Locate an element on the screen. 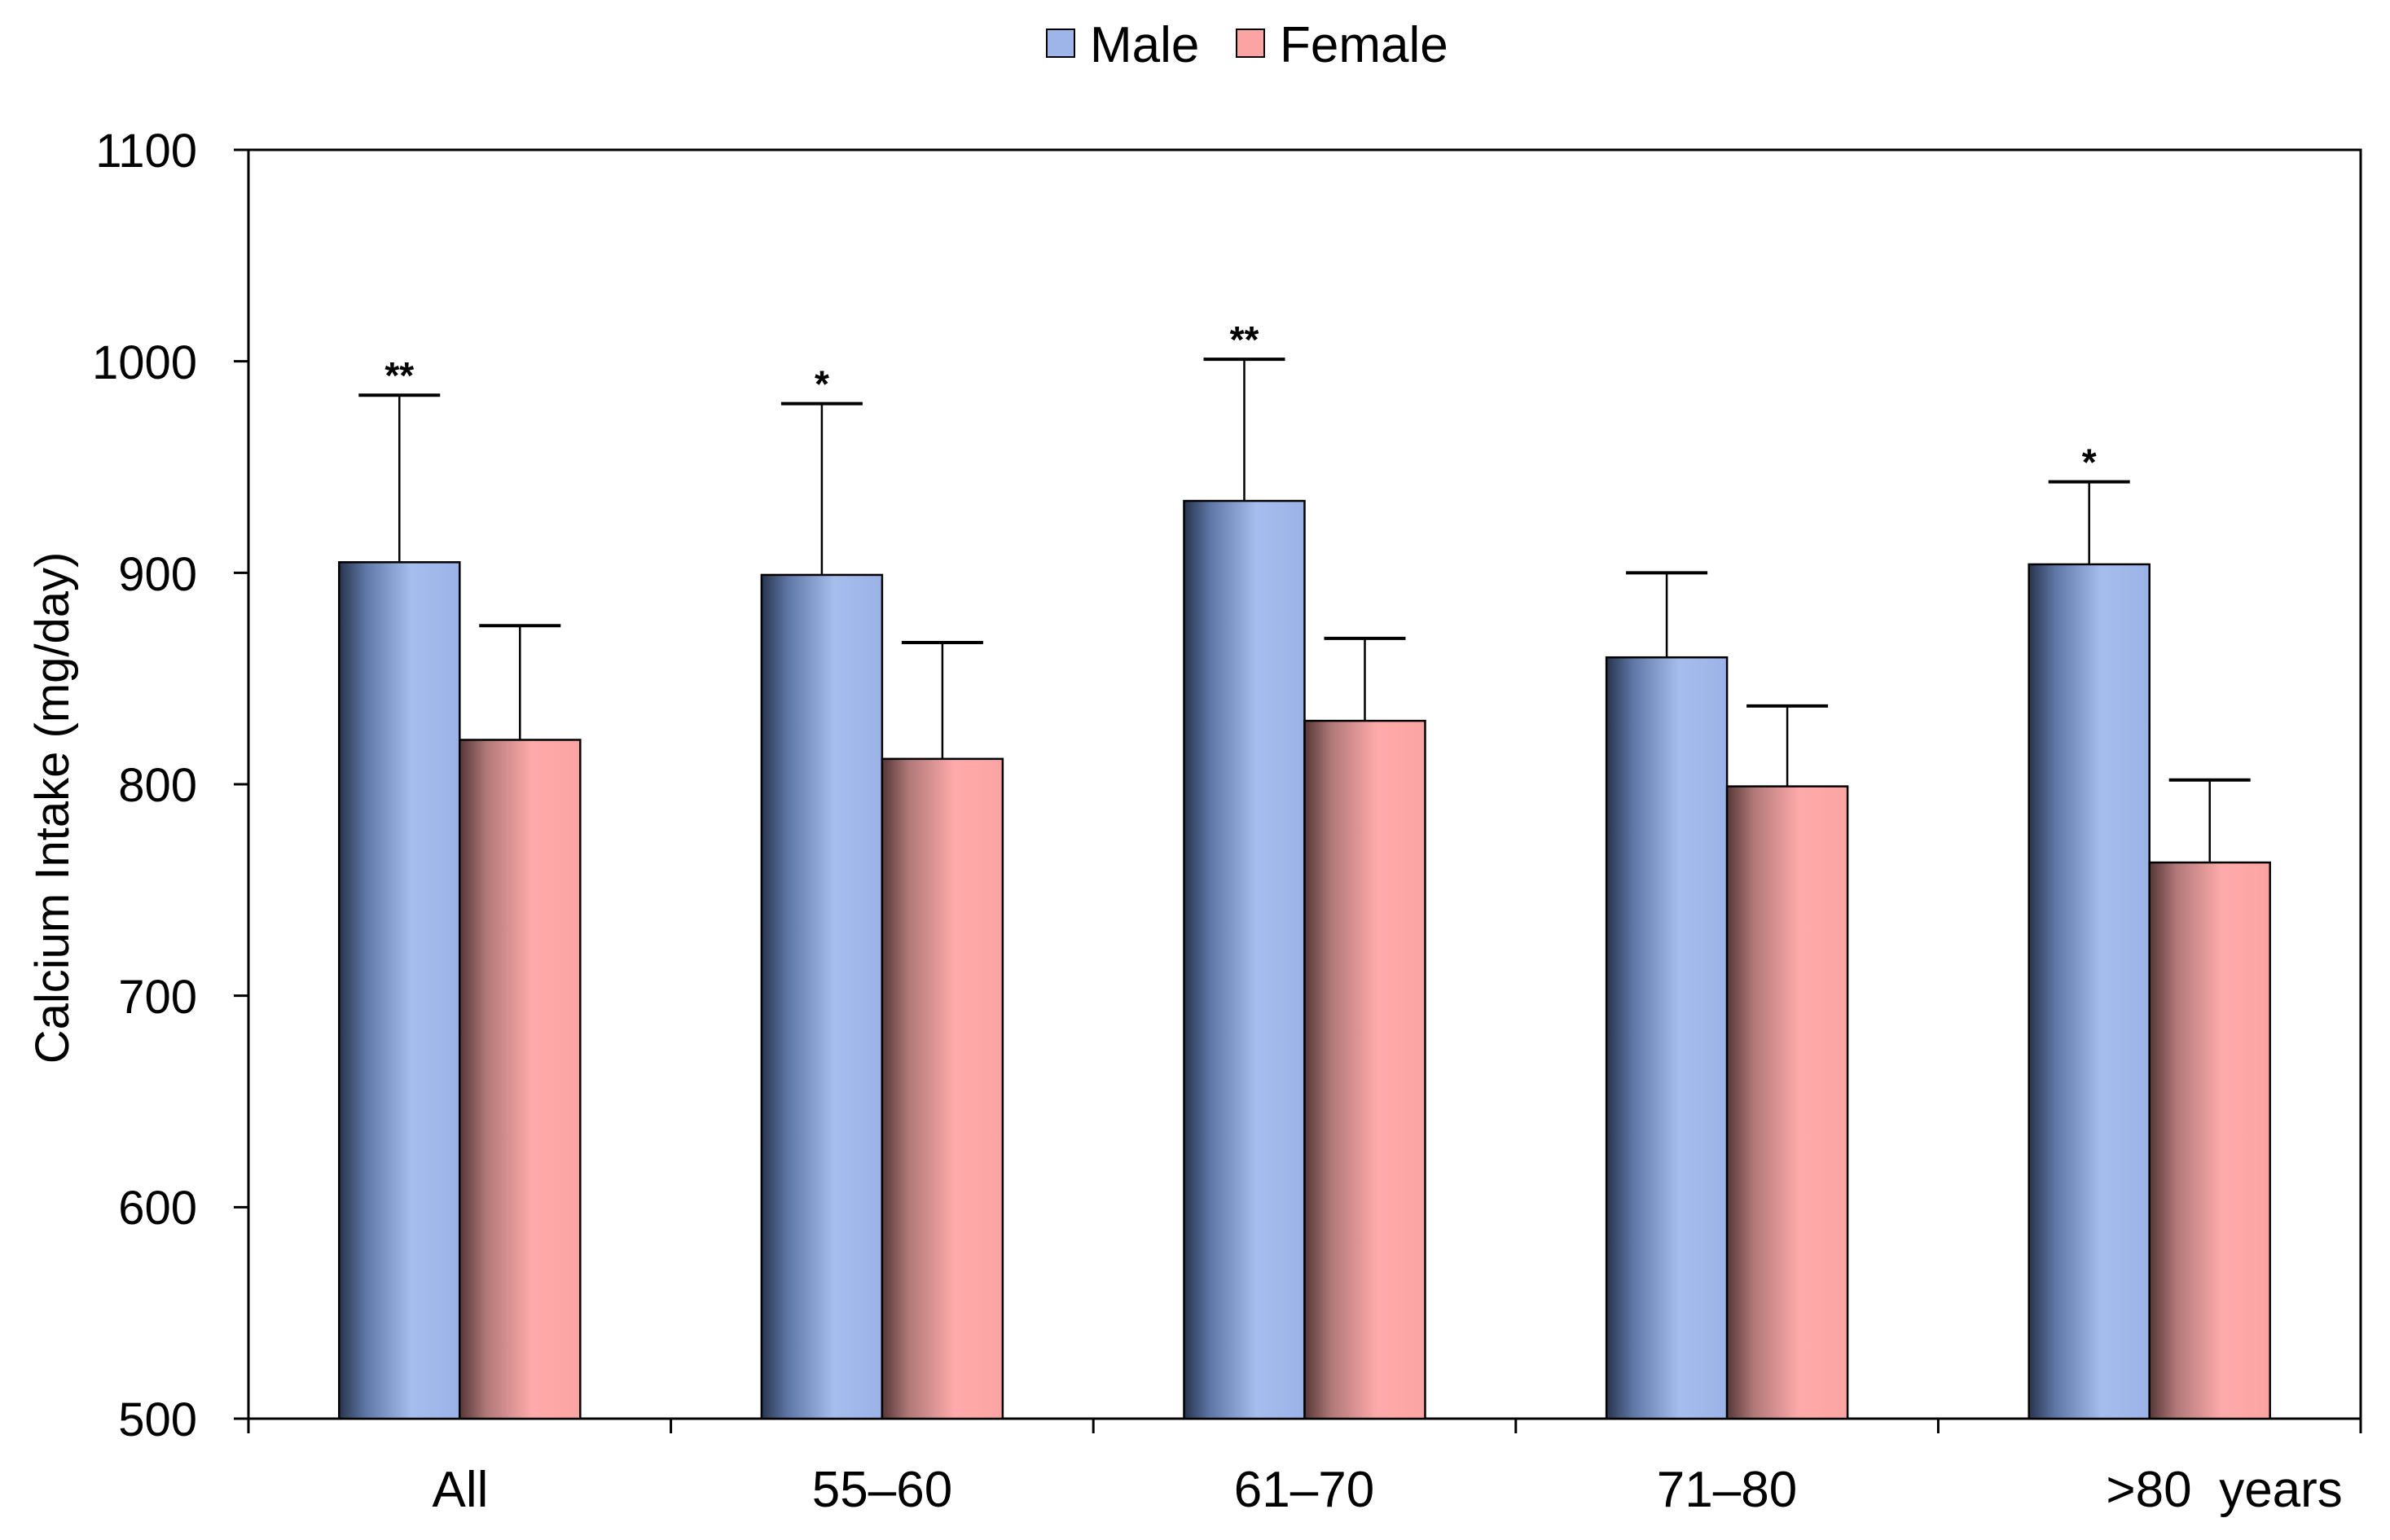  y-tick-label: 900 is located at coordinates (158, 574).